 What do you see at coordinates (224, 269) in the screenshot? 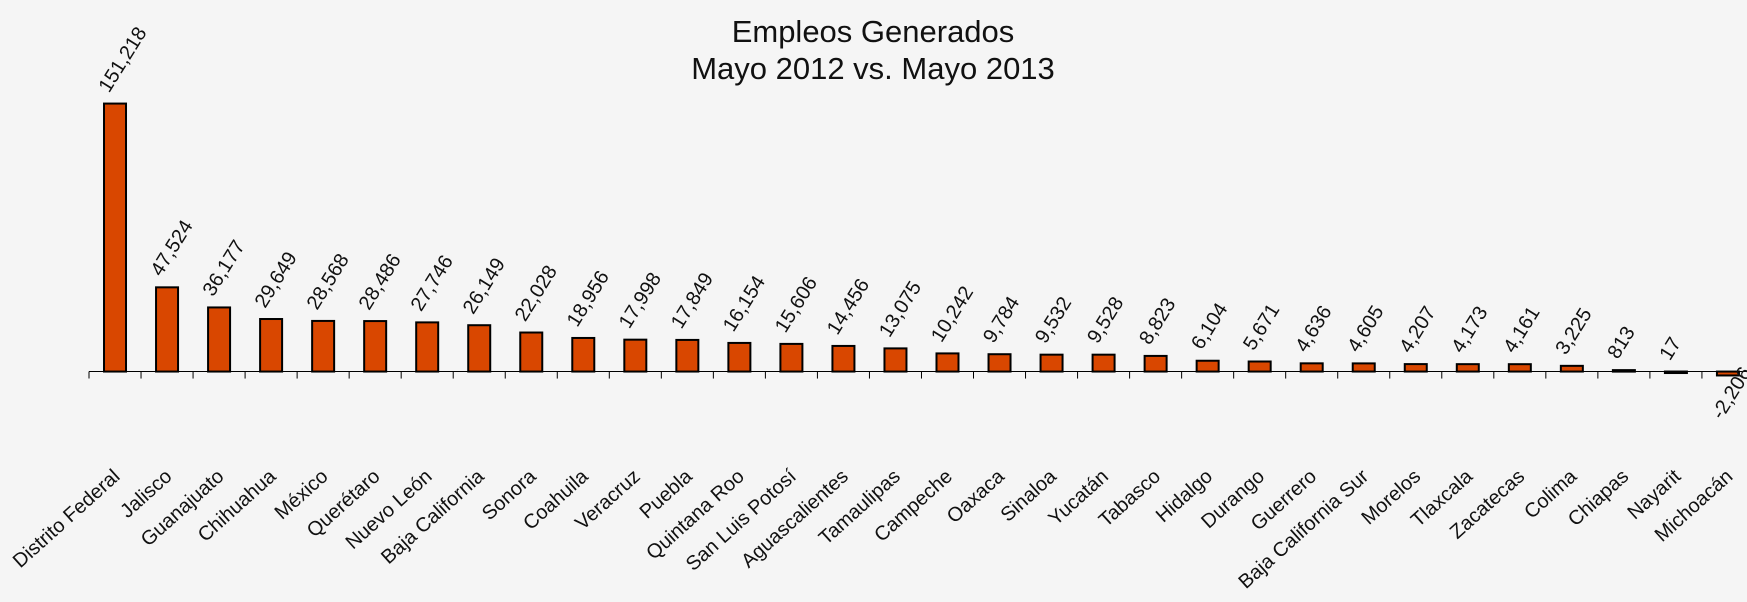
I see `value-label: 36,177` at bounding box center [224, 269].